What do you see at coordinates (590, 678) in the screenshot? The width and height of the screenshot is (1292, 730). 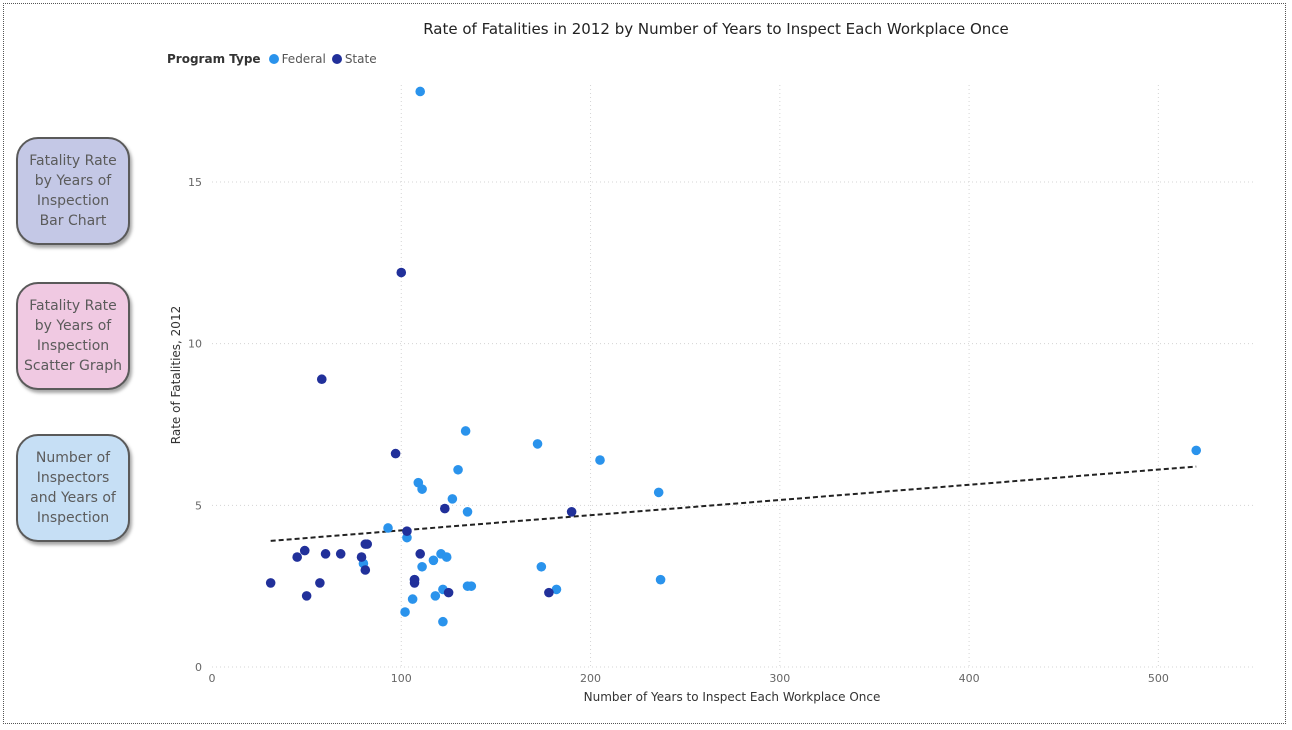 I see `x-tick-label: 200` at bounding box center [590, 678].